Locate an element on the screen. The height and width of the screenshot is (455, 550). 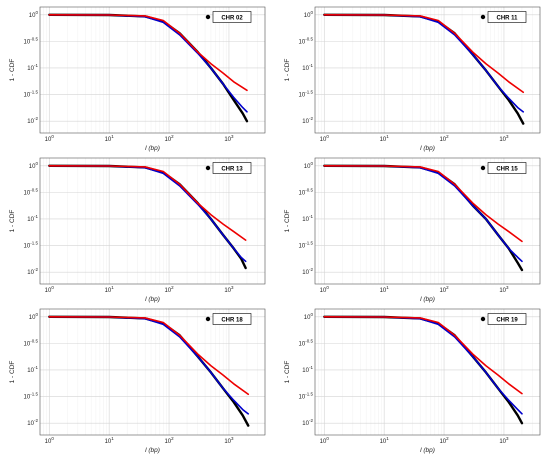
legend-label: CHR 15 is located at coordinates (507, 170).